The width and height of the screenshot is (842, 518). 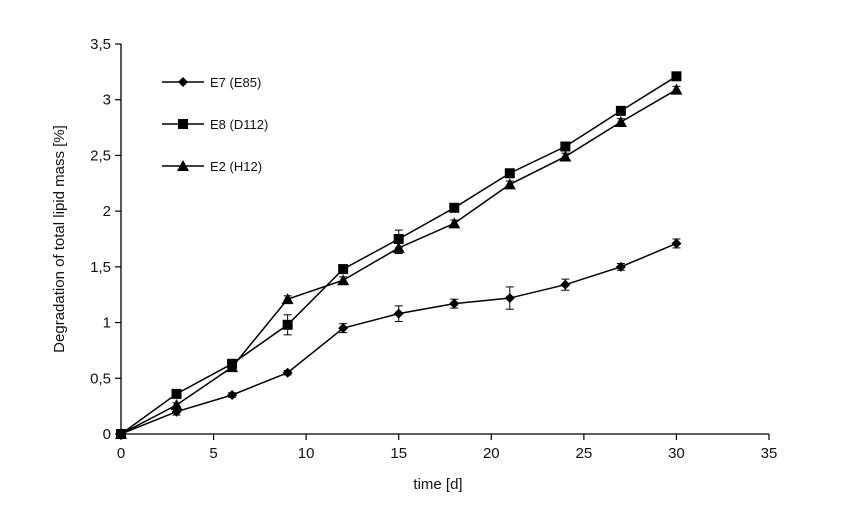 What do you see at coordinates (676, 453) in the screenshot?
I see `x-tick-label: 30` at bounding box center [676, 453].